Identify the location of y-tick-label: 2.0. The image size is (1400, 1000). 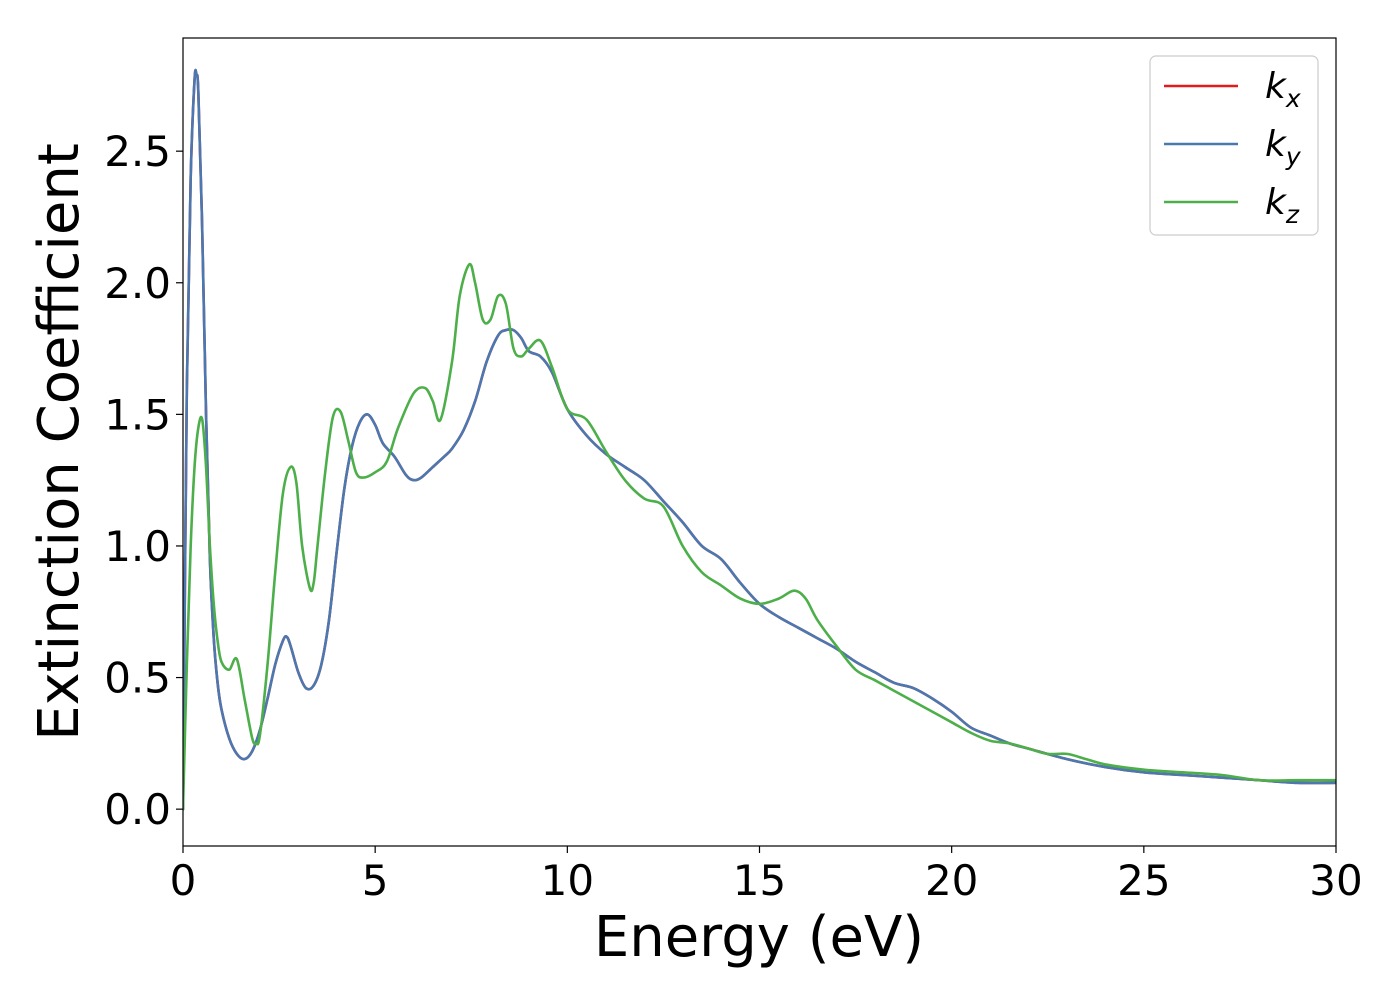
(137, 283).